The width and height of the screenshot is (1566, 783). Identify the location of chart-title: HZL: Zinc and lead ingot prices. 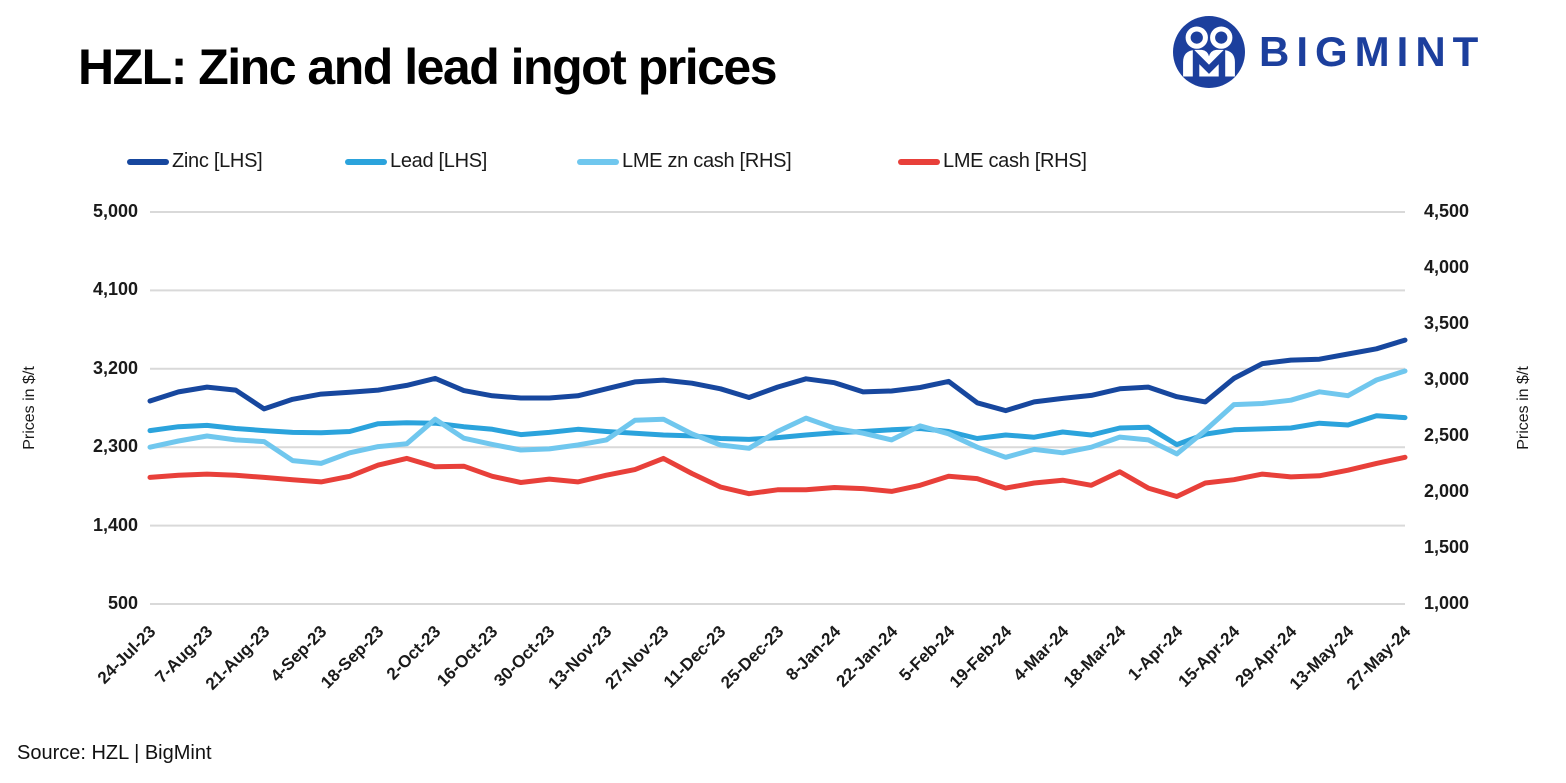
(428, 67).